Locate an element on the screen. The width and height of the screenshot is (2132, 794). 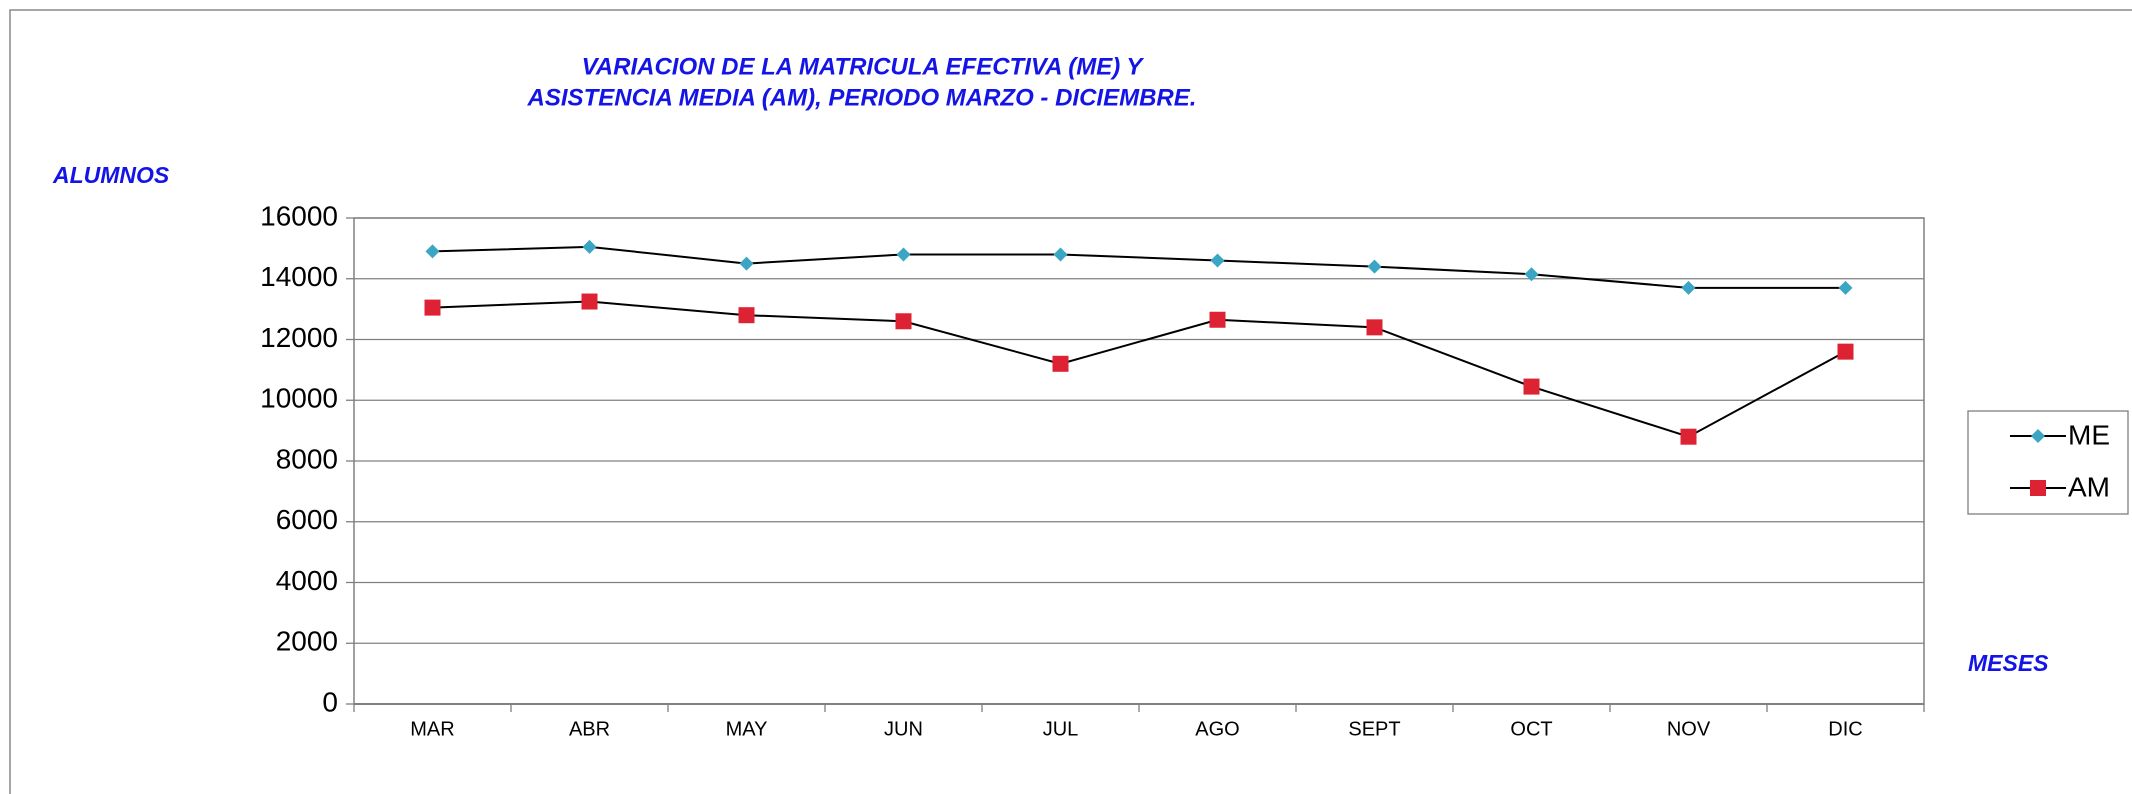
y-tick-label: 6000 is located at coordinates (307, 519).